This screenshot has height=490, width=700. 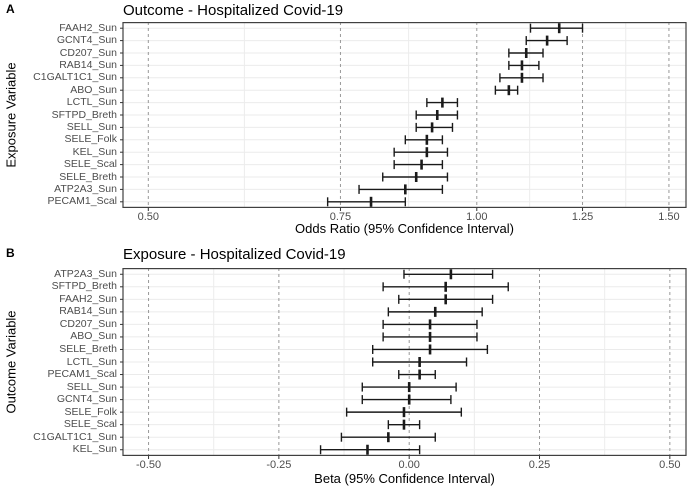 I want to click on x-tick-label: 1.00, so click(x=477, y=217).